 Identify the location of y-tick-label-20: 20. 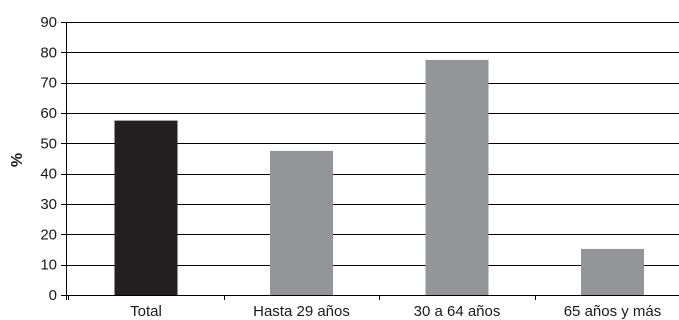
(48, 234).